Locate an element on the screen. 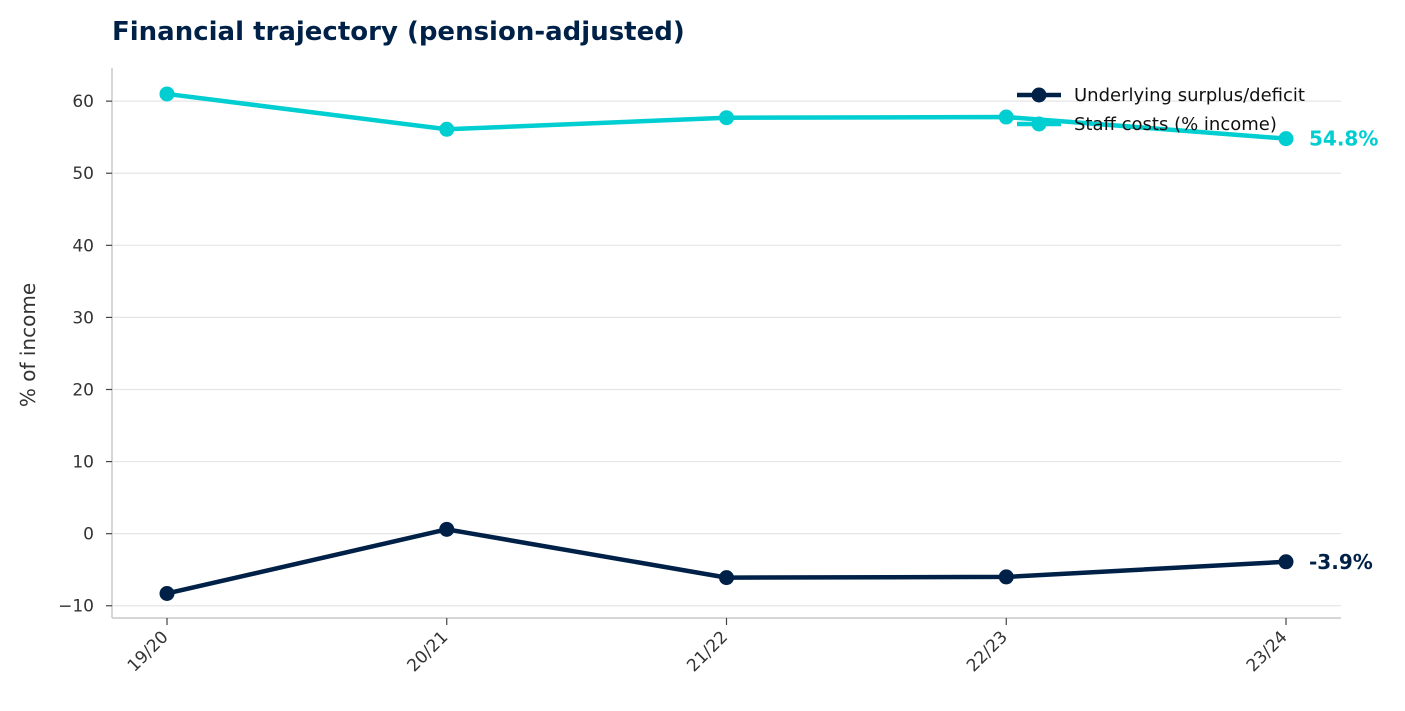 Image resolution: width=1405 pixels, height=711 pixels. y-tick-label: 50 is located at coordinates (83, 174).